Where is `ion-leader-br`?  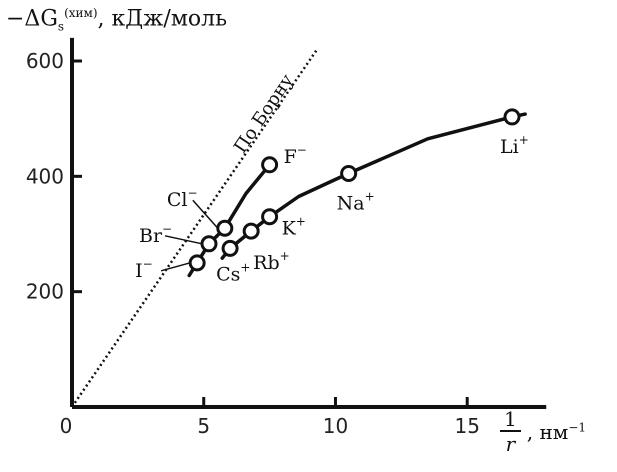
ion-leader-br is located at coordinates (183, 240).